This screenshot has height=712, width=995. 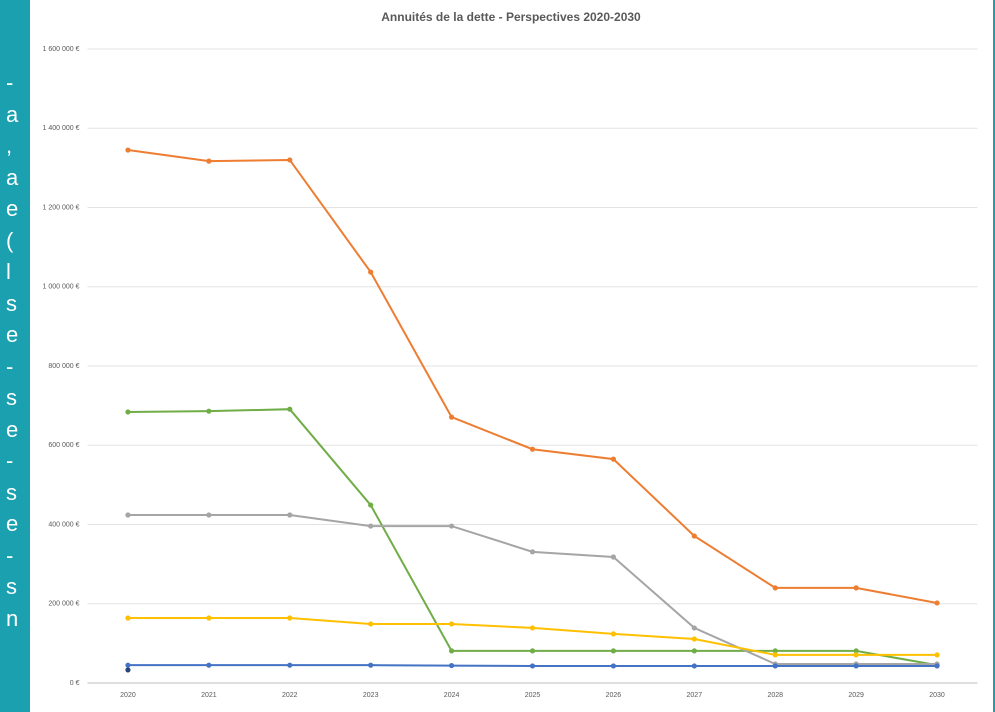 What do you see at coordinates (61, 128) in the screenshot?
I see `y-tick-label: 1 400 000 €` at bounding box center [61, 128].